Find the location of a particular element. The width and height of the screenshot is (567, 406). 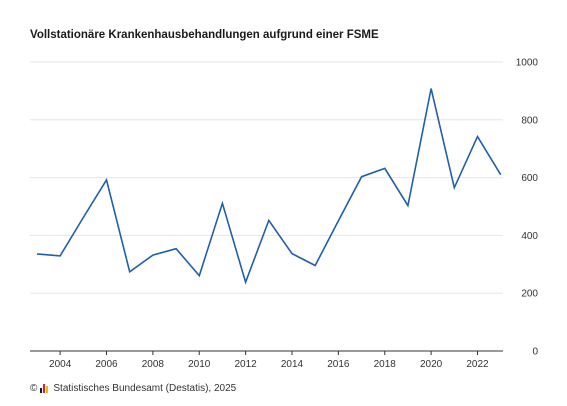

y-tick-labels: 0 200 400 600 800 1000 is located at coordinates (527, 208).